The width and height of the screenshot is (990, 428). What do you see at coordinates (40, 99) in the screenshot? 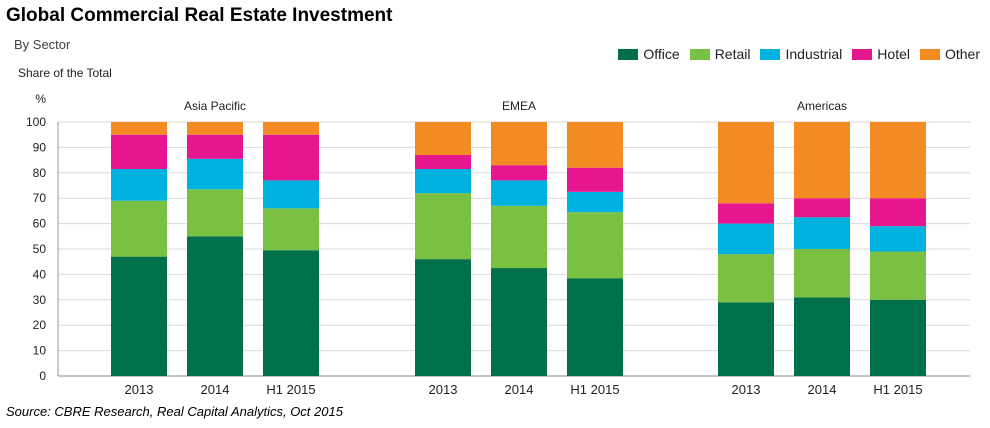
I see `y-unit-label: %` at bounding box center [40, 99].